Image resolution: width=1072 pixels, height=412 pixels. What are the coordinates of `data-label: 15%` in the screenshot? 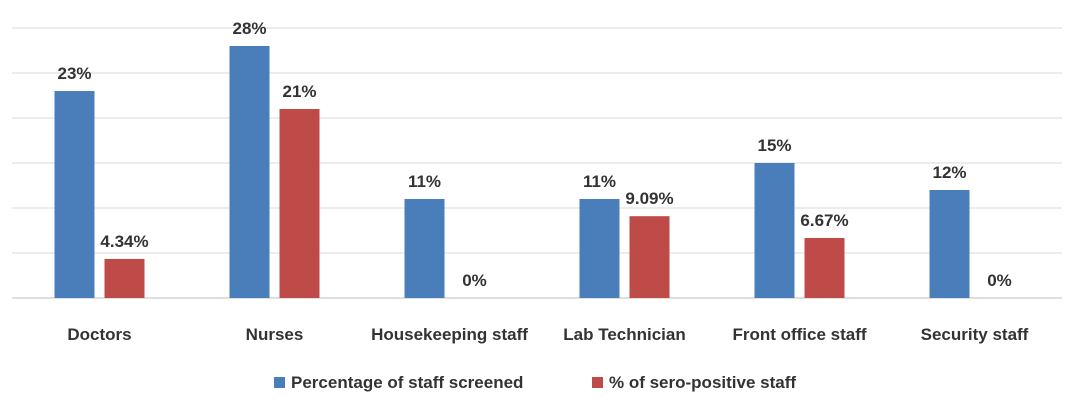 It's located at (774, 145).